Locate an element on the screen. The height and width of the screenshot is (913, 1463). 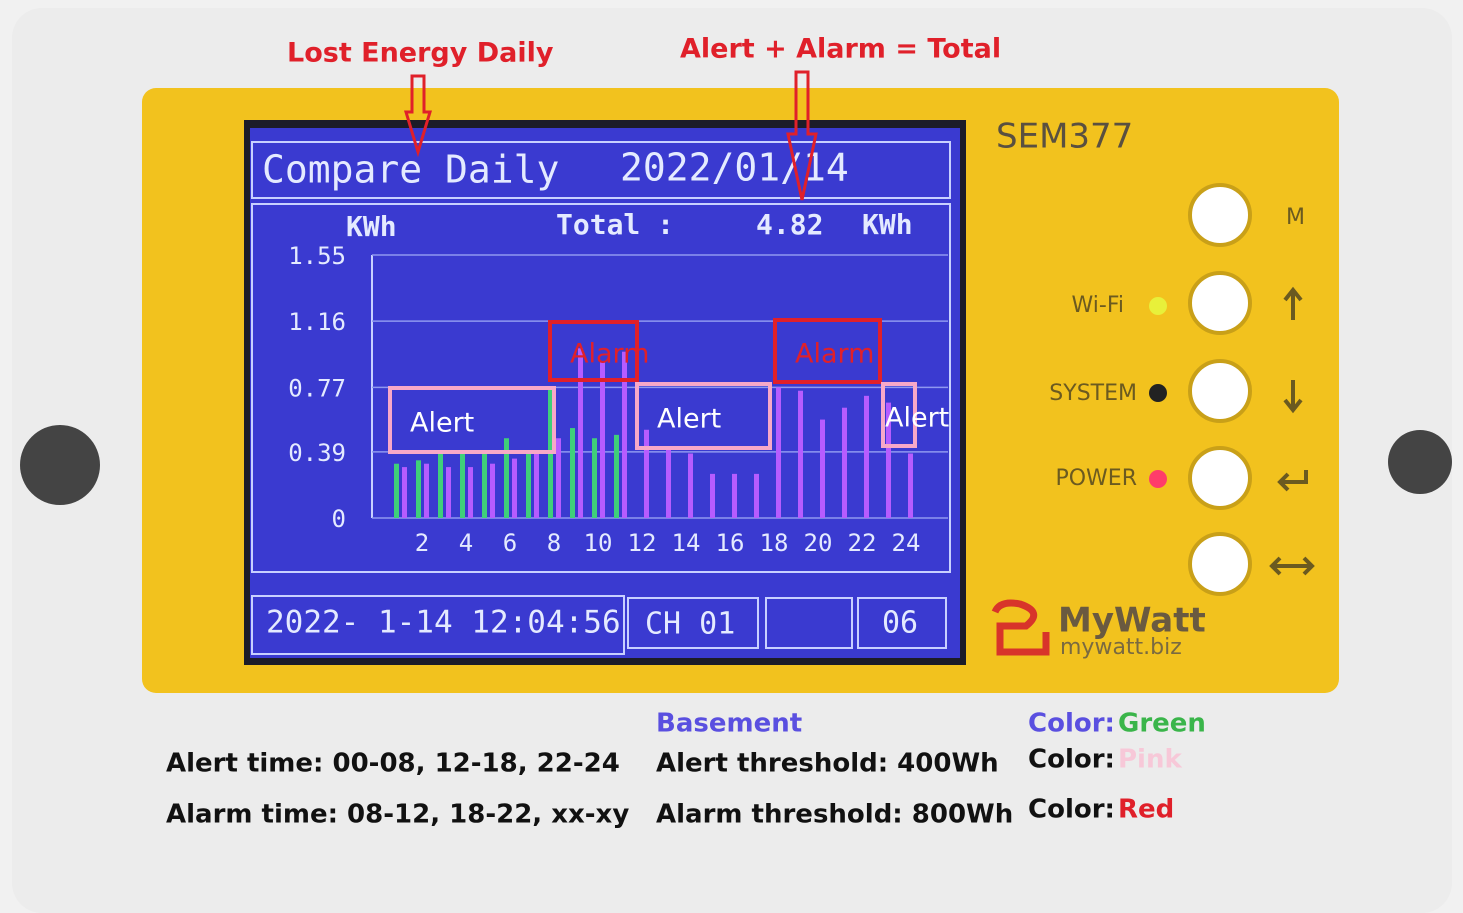
y-tick-label: 0.77 is located at coordinates (317, 388).